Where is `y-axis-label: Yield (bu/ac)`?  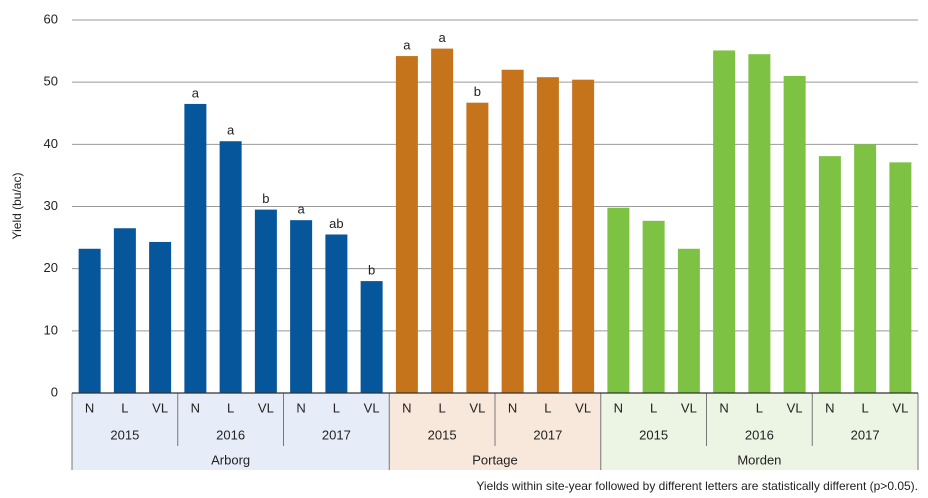 y-axis-label: Yield (bu/ac) is located at coordinates (17, 206).